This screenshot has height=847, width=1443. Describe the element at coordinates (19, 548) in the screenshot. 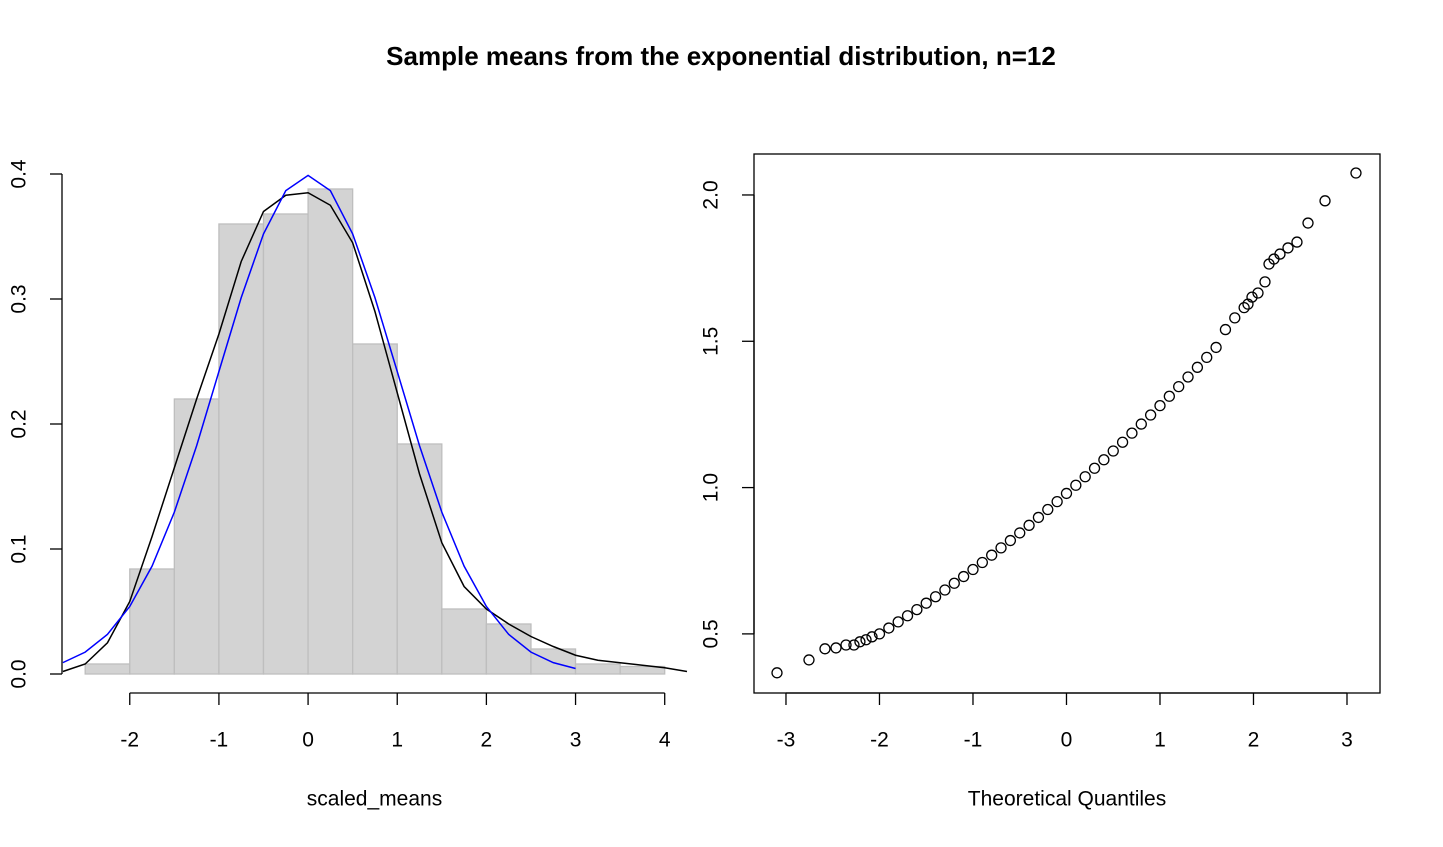

I see `y-tick-label: 0.1` at that location.